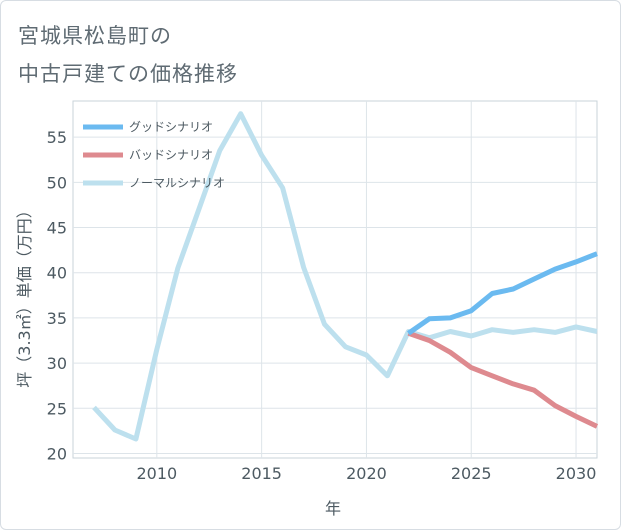 The width and height of the screenshot is (621, 530). I want to click on chart-title-line-2: 中古戸建ての価格推移, so click(128, 74).